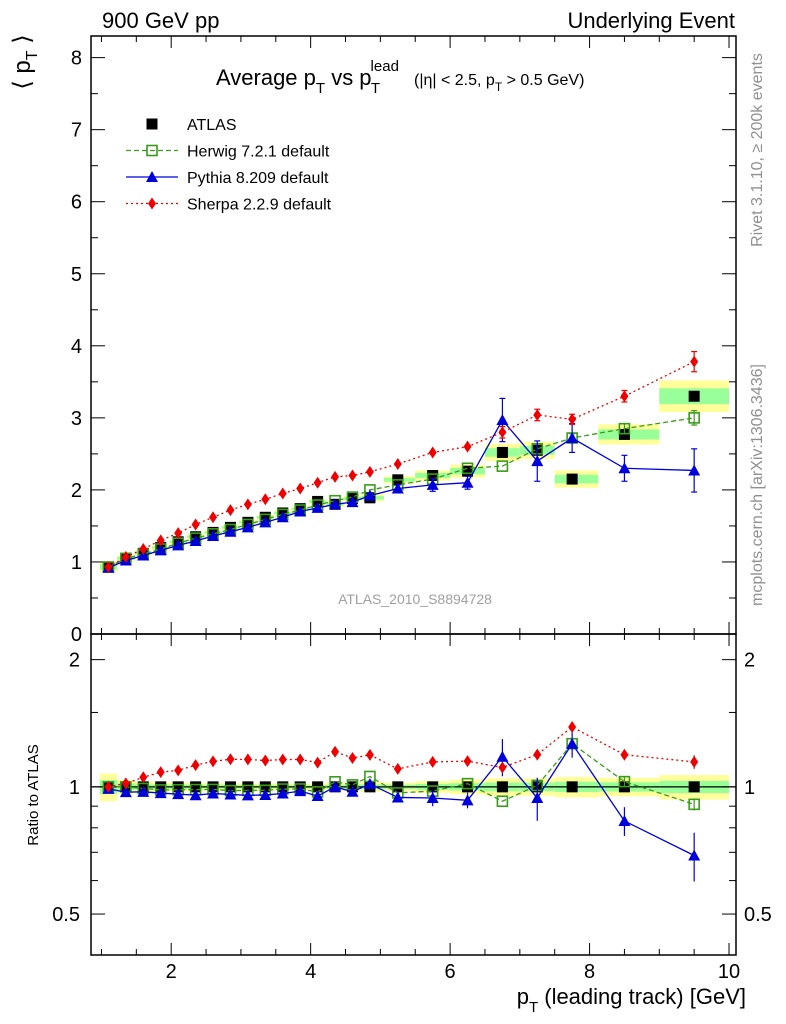  Describe the element at coordinates (228, 152) in the screenshot. I see `legend-item: Herwig 7.2.1 default` at that location.